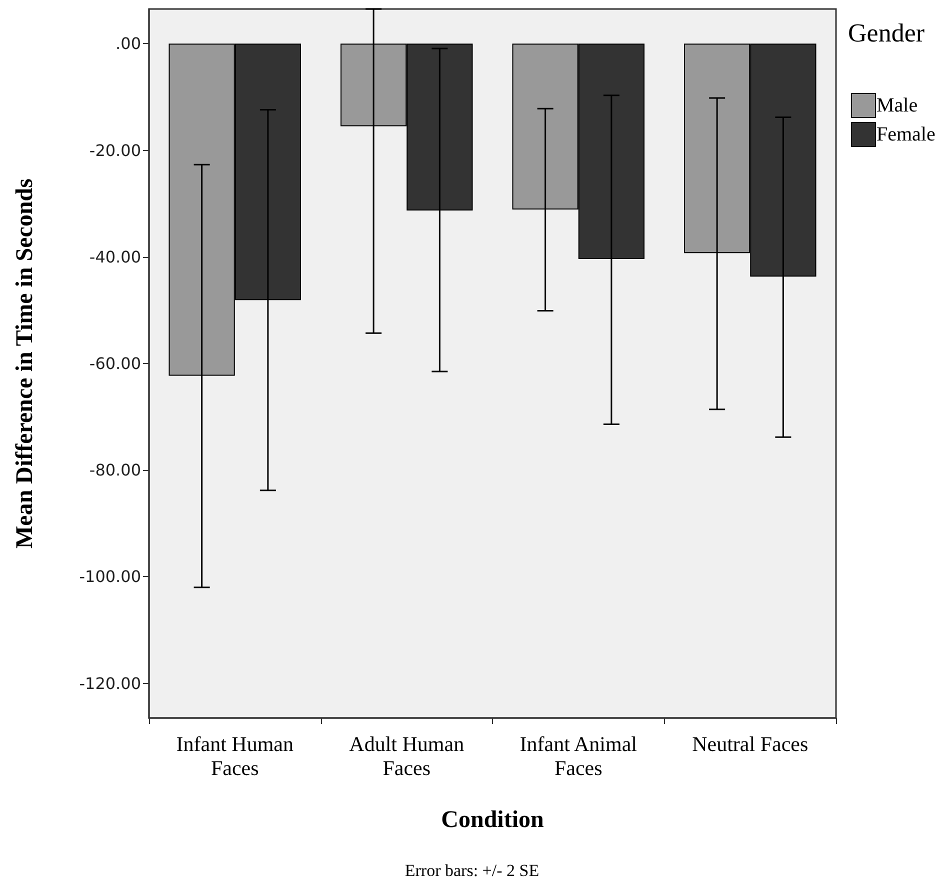 The image size is (944, 892). I want to click on x-tick-label: Neutral Faces, so click(750, 744).